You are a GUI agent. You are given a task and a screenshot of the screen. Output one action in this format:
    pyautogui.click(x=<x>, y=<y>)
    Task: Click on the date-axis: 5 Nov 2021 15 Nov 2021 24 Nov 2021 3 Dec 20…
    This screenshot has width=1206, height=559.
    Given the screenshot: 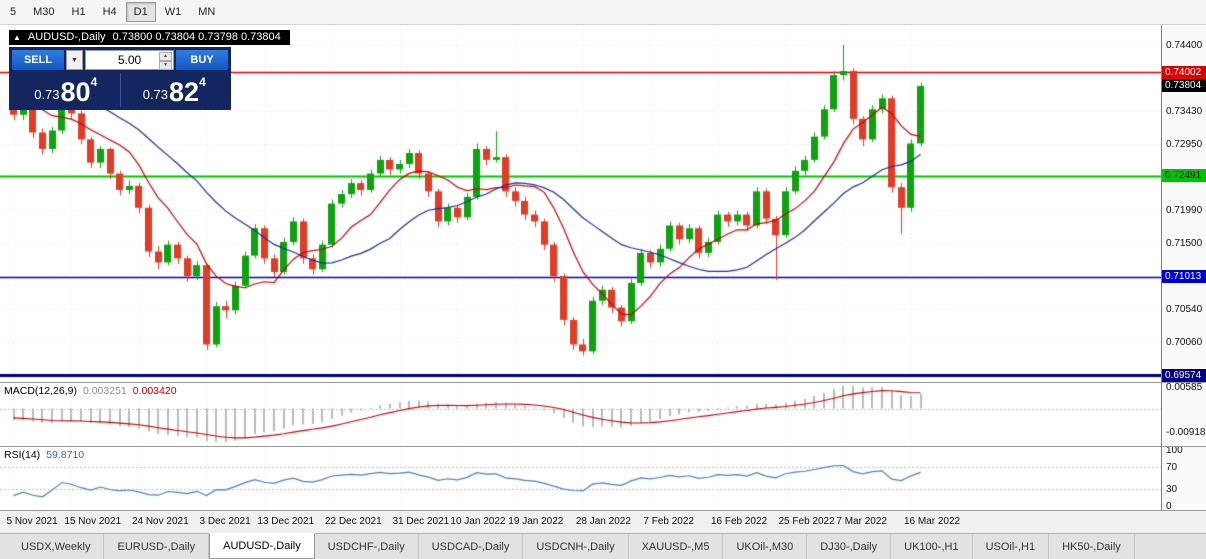 What is the action you would take?
    pyautogui.click(x=603, y=521)
    